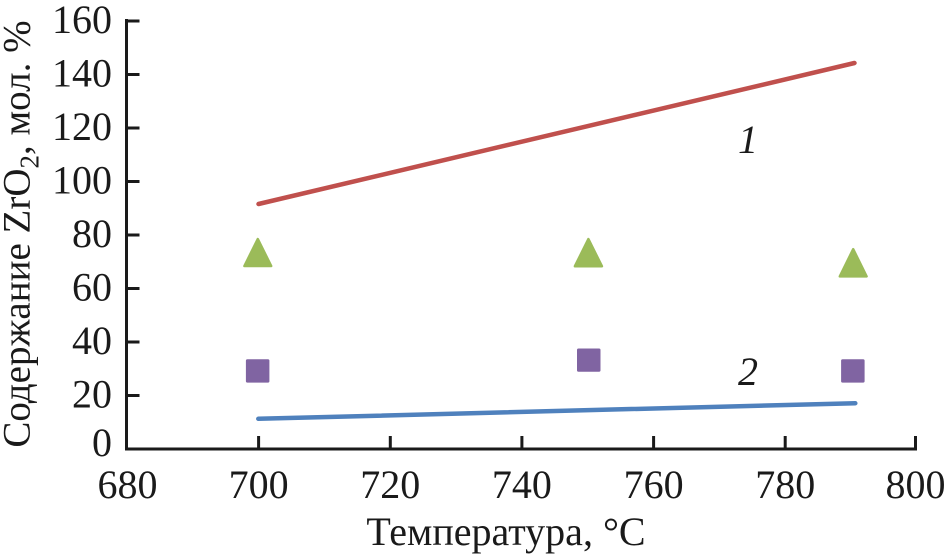 The height and width of the screenshot is (556, 945). Describe the element at coordinates (785, 484) in the screenshot. I see `svg-text: 780` at that location.